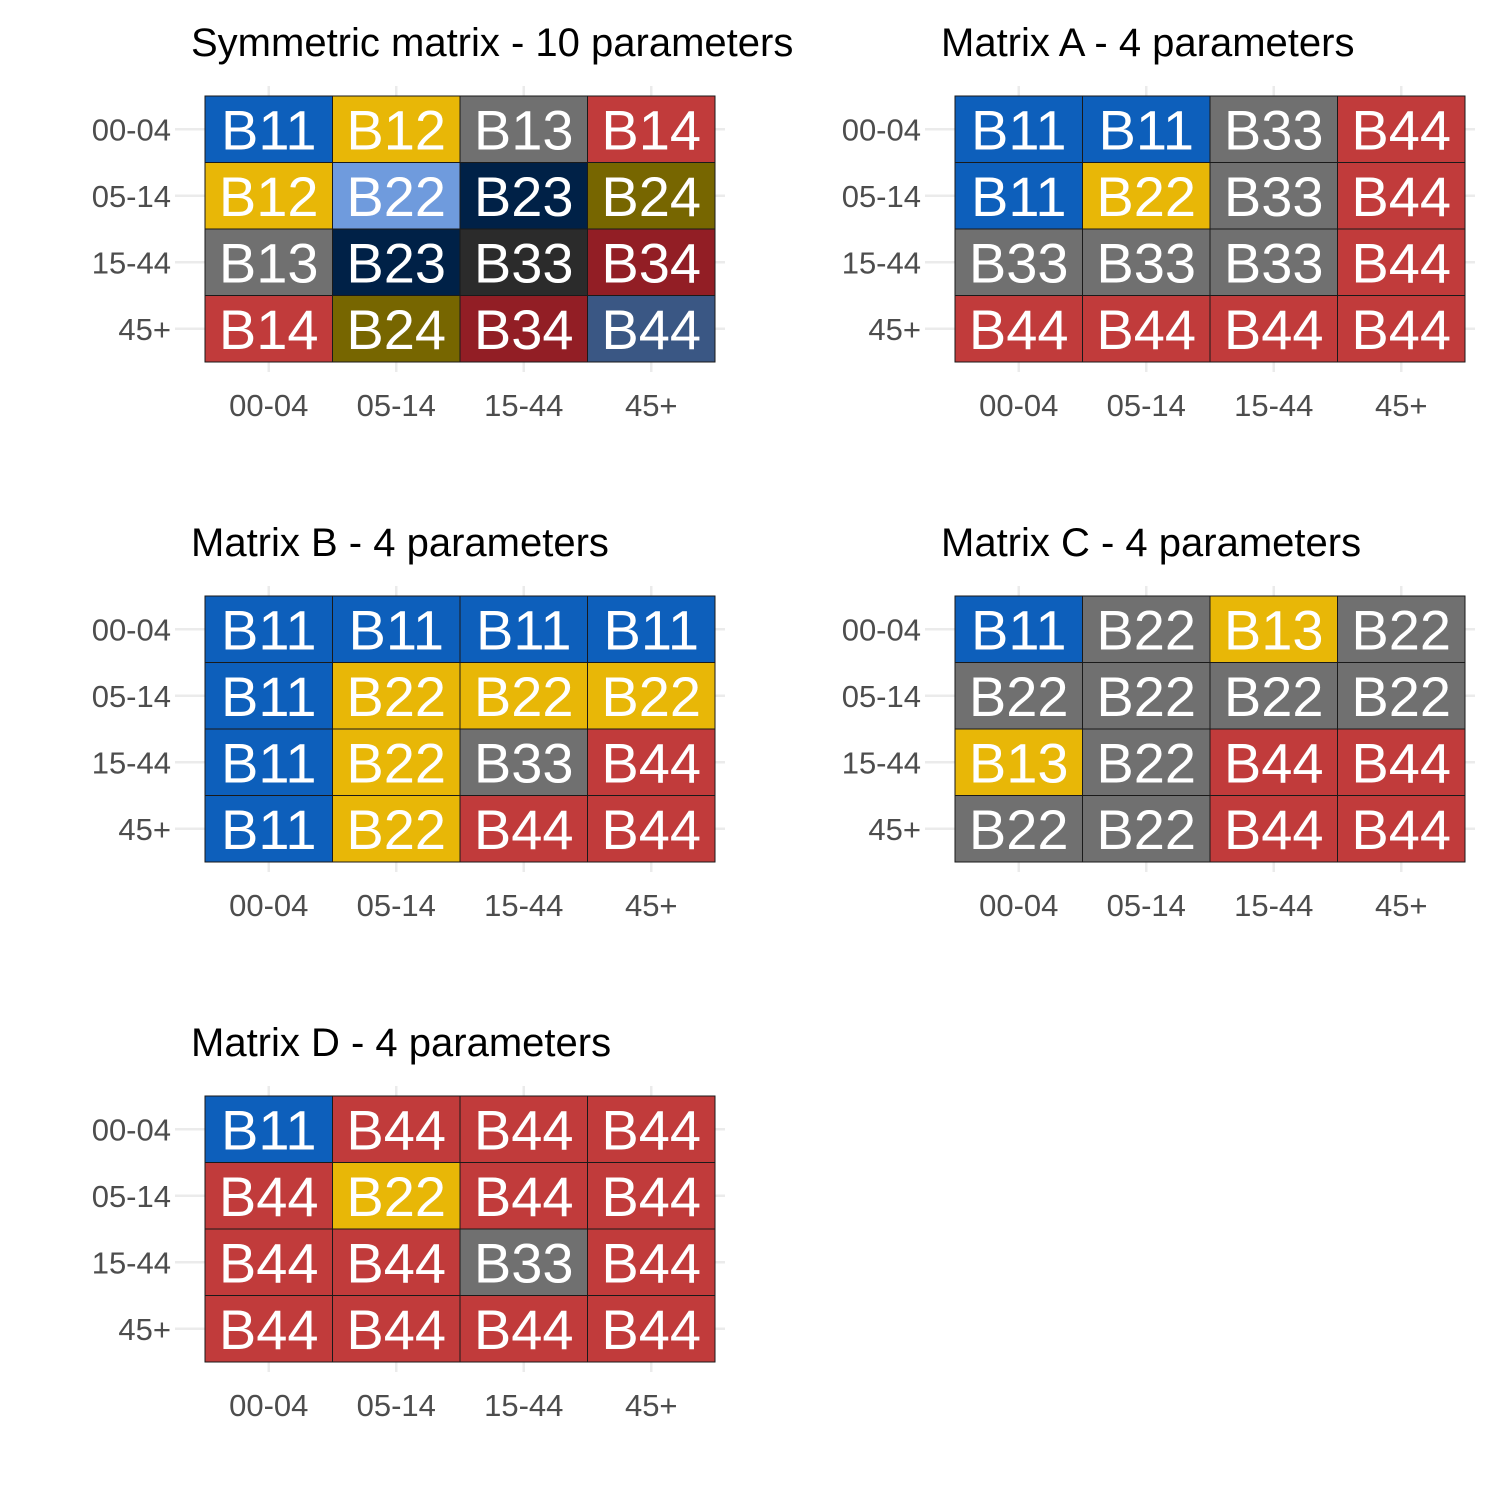  I want to click on panel-title: Matrix B - 4 parameters, so click(400, 543).